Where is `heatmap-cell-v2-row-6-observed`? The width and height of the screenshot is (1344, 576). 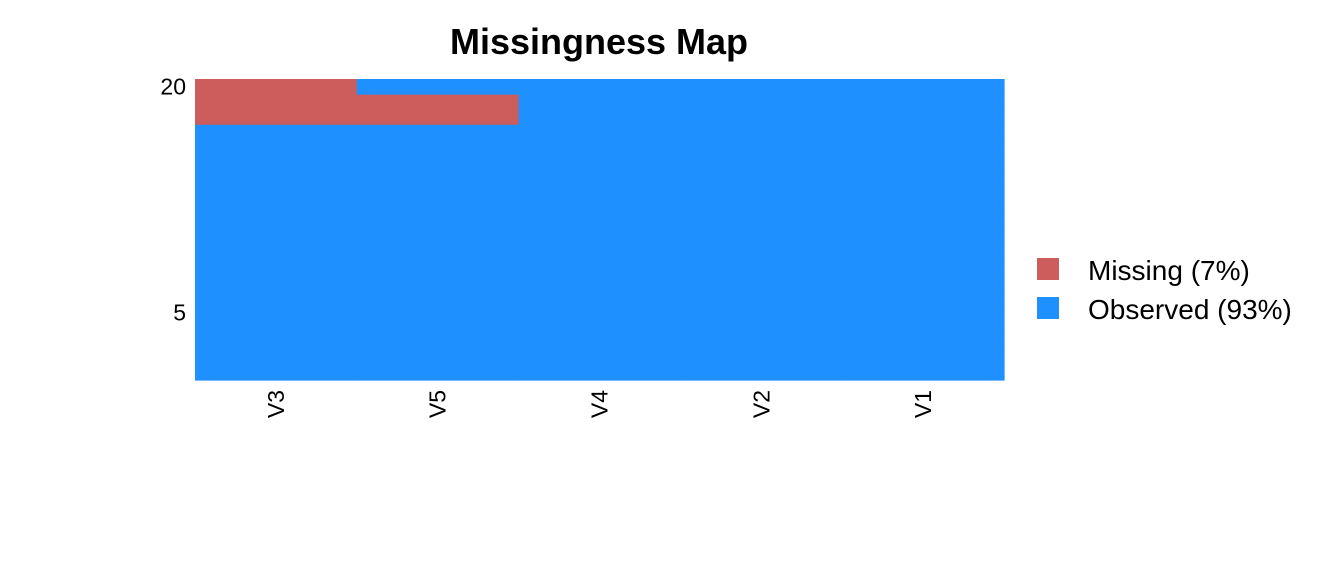
heatmap-cell-v2-row-6-observed is located at coordinates (761, 297).